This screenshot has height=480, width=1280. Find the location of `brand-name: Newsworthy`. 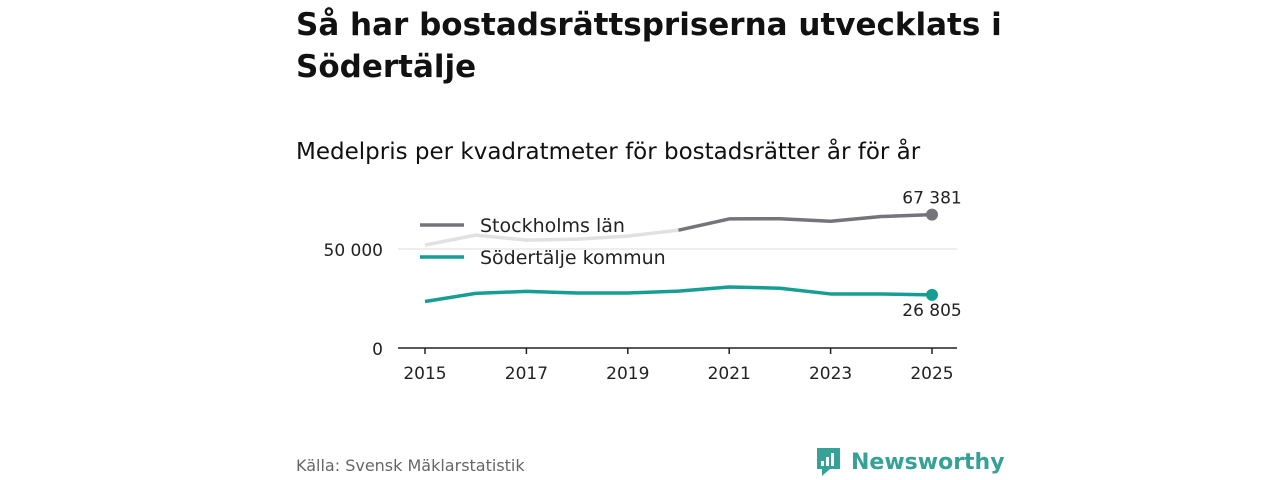

brand-name: Newsworthy is located at coordinates (928, 462).